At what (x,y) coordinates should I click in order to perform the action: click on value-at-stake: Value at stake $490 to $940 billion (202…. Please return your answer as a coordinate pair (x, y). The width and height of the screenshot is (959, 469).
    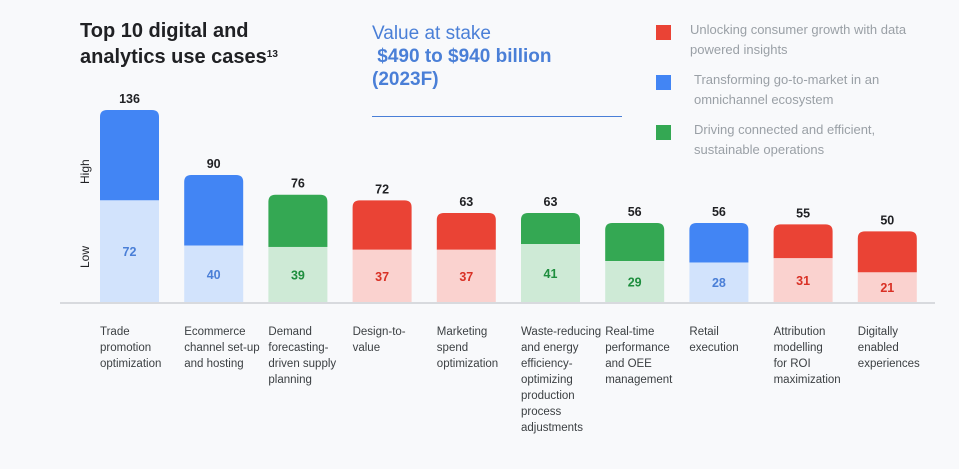
    Looking at the image, I should click on (502, 56).